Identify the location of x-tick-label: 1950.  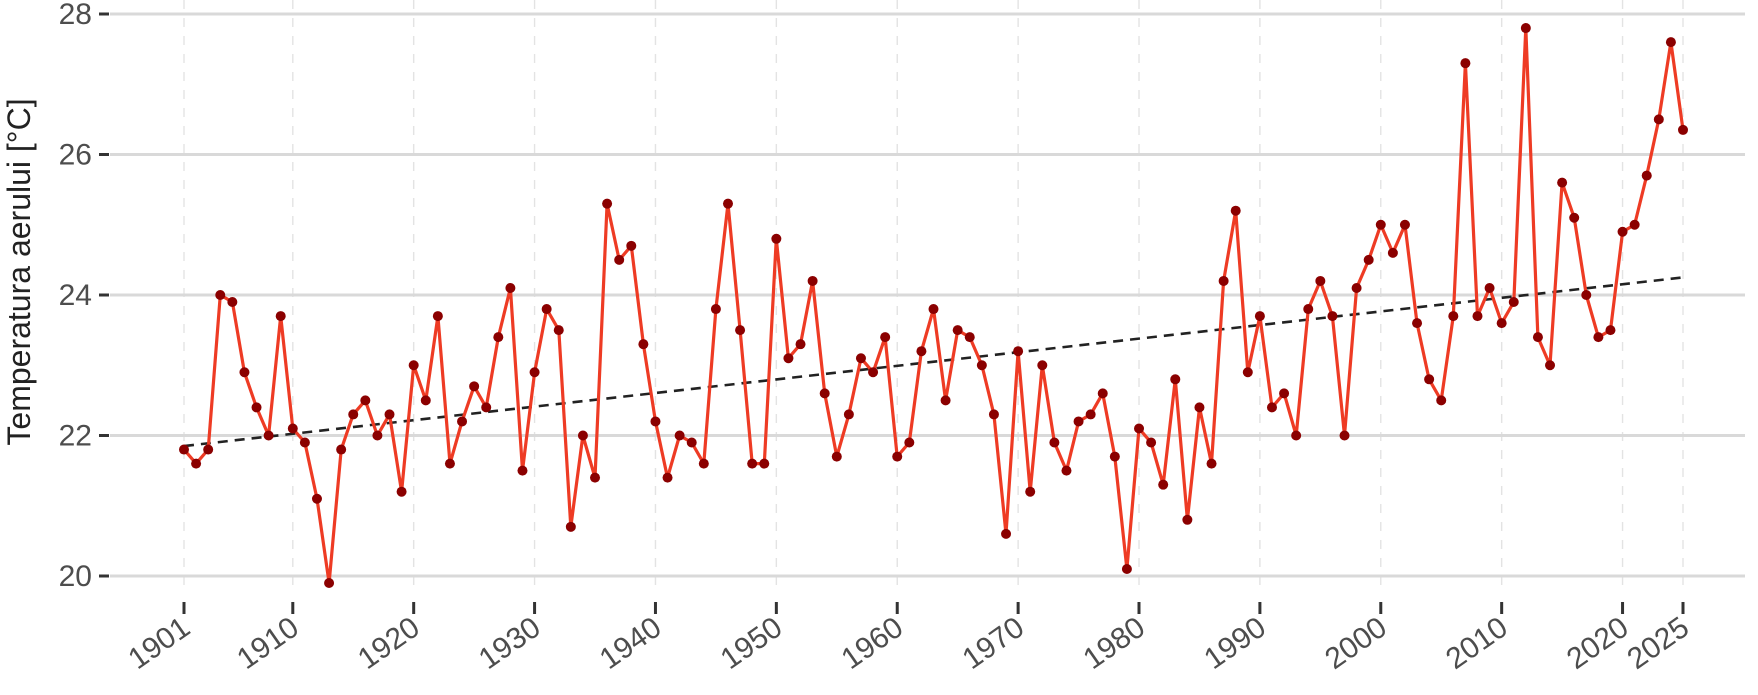
(752, 643).